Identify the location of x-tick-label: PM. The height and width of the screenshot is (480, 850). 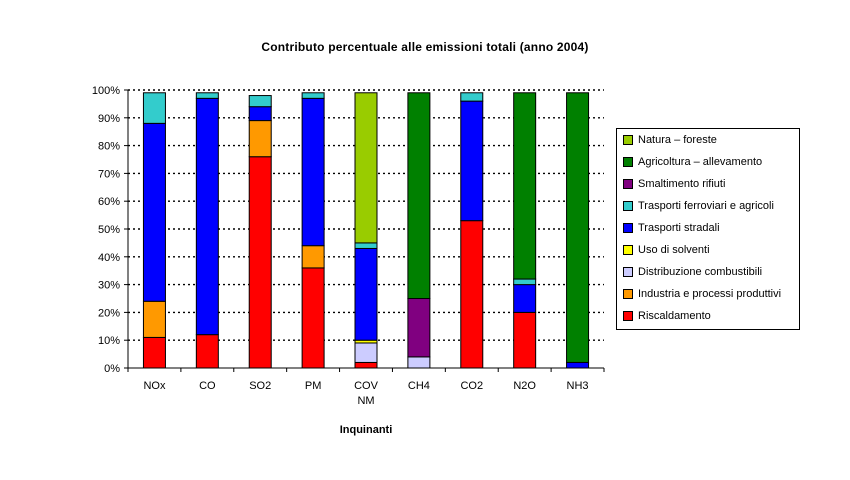
(313, 386).